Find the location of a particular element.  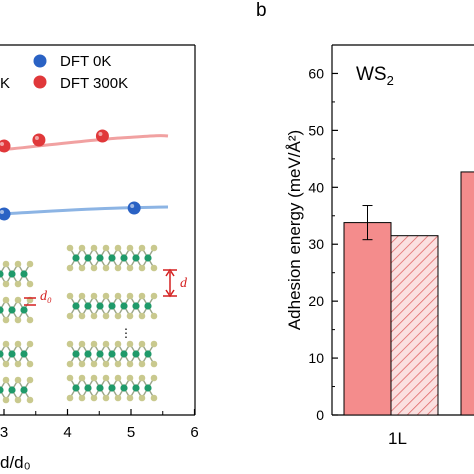

legend-marker-dft-0k is located at coordinates (40, 61).